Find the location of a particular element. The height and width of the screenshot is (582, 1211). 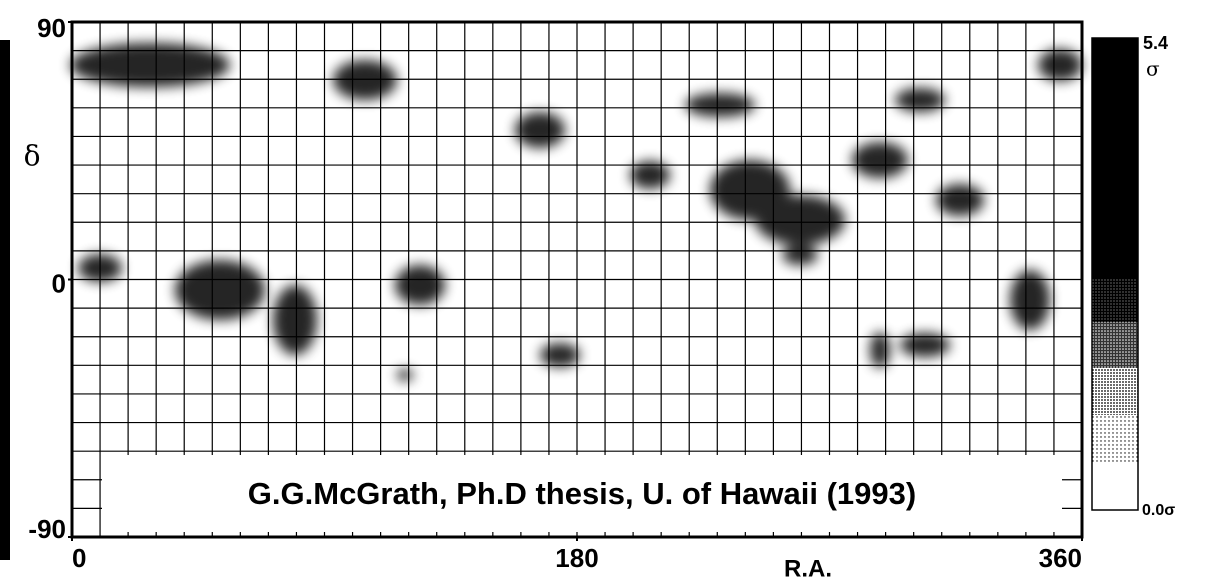

colorbar-bottom-label: 0.0σ is located at coordinates (1158, 510).